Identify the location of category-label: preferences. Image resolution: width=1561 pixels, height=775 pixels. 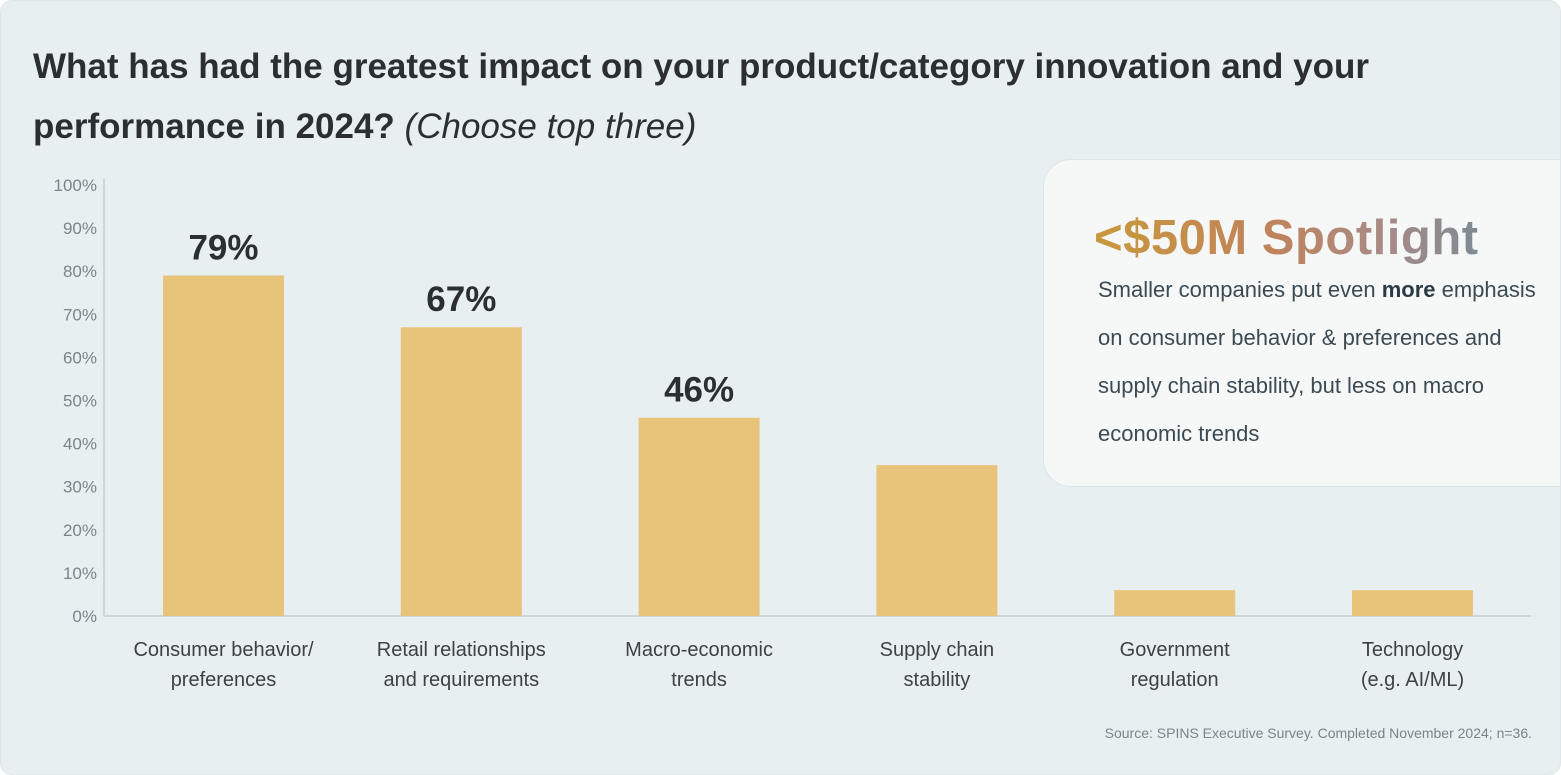
(224, 680).